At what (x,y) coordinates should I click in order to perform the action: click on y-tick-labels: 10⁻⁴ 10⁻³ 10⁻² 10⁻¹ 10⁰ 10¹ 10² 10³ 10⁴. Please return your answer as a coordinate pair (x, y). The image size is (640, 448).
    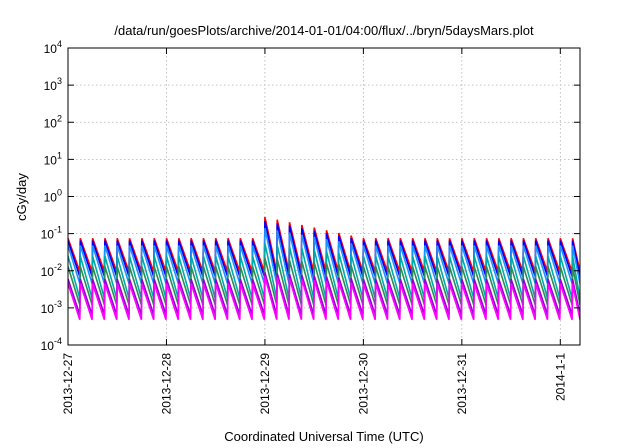
    Looking at the image, I should click on (51, 196).